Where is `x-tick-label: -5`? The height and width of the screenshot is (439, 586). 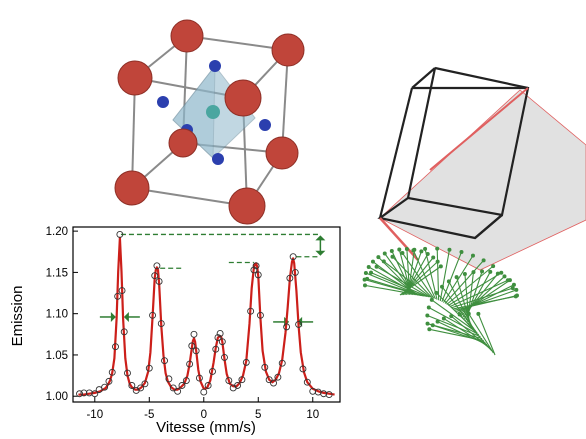
x-tick-label: -5 is located at coordinates (149, 415).